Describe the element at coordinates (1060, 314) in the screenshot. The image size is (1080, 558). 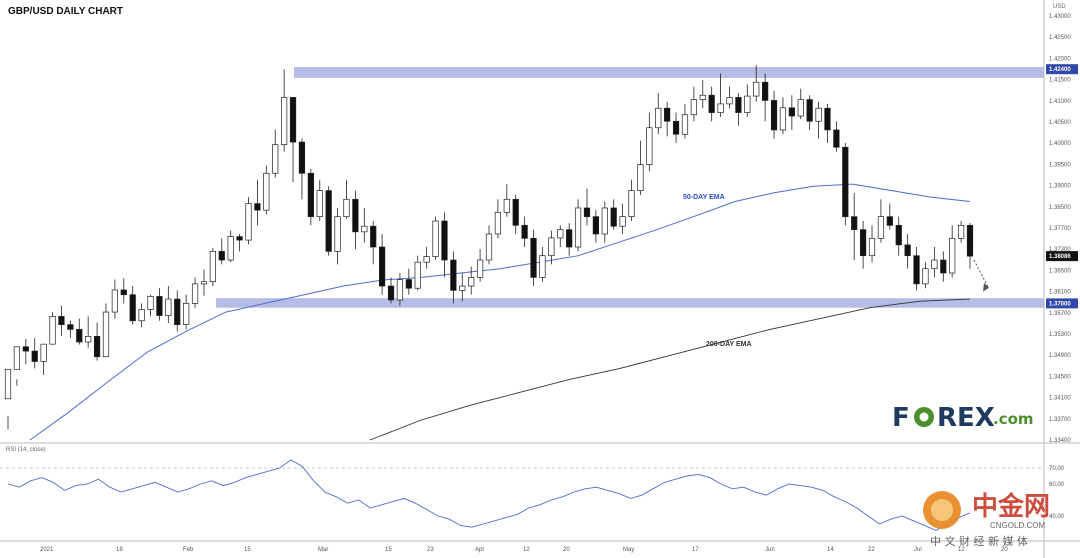
I see `y-tick-label: 1.35700` at that location.